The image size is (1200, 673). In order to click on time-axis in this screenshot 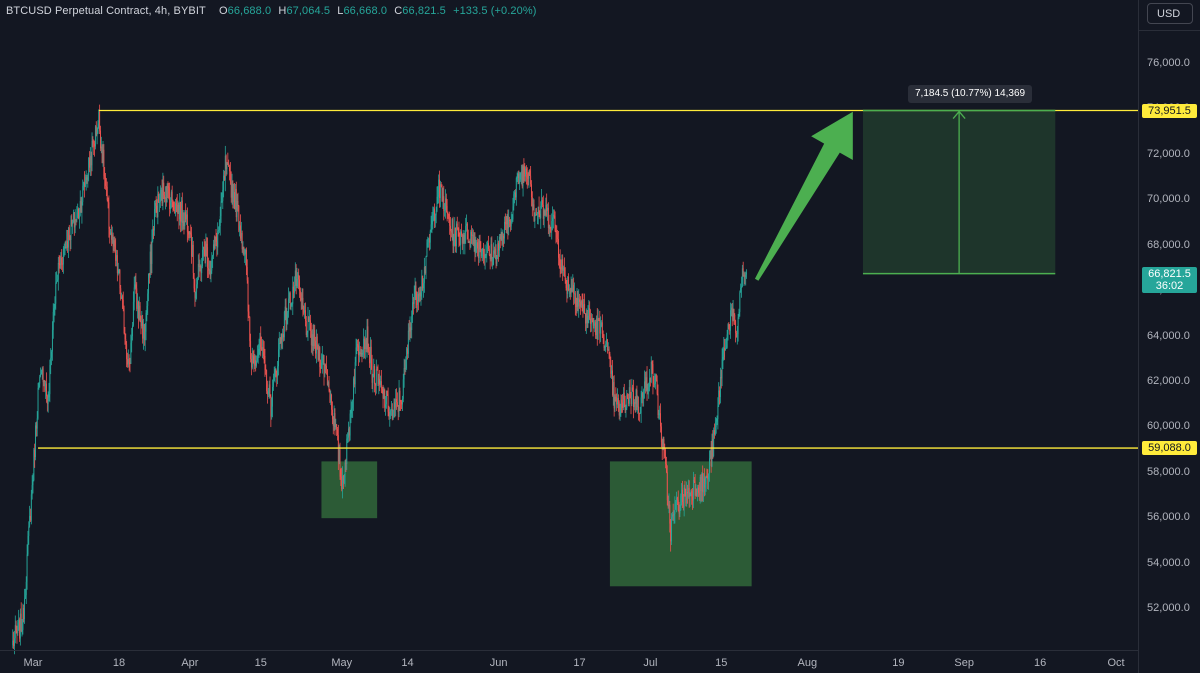, I will do `click(569, 661)`.